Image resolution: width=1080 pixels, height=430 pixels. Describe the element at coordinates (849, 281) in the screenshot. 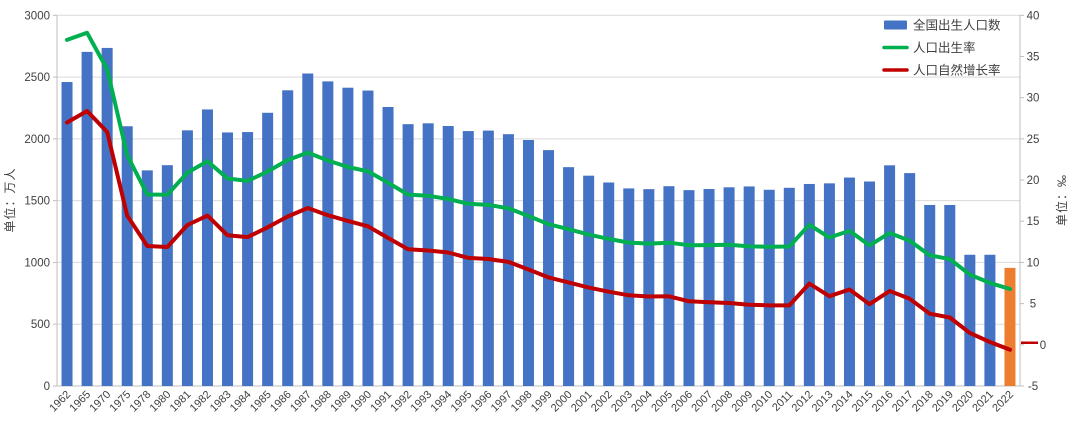

I see `bar-2014` at that location.